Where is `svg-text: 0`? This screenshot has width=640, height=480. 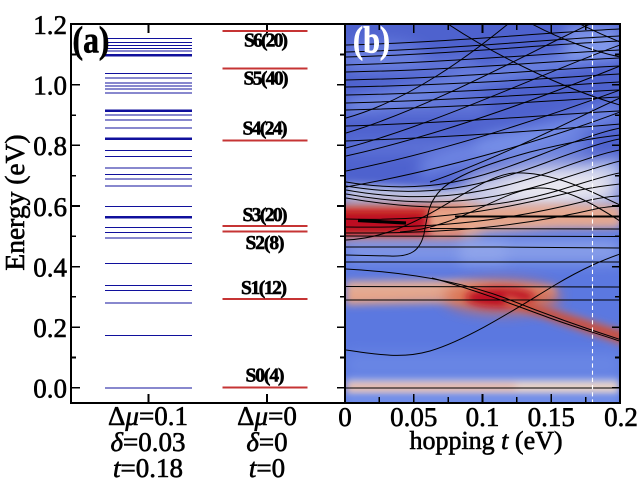
svg-text: 0 is located at coordinates (345, 417).